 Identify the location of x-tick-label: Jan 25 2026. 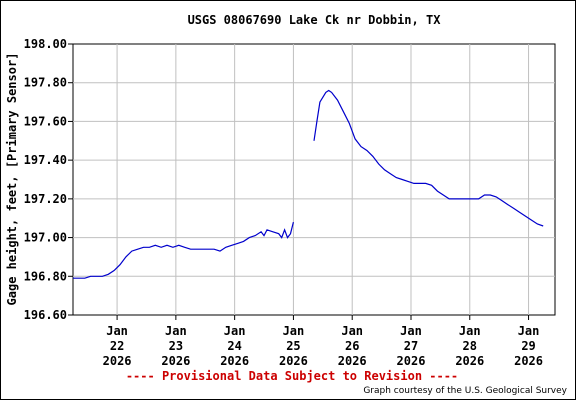
(293, 346).